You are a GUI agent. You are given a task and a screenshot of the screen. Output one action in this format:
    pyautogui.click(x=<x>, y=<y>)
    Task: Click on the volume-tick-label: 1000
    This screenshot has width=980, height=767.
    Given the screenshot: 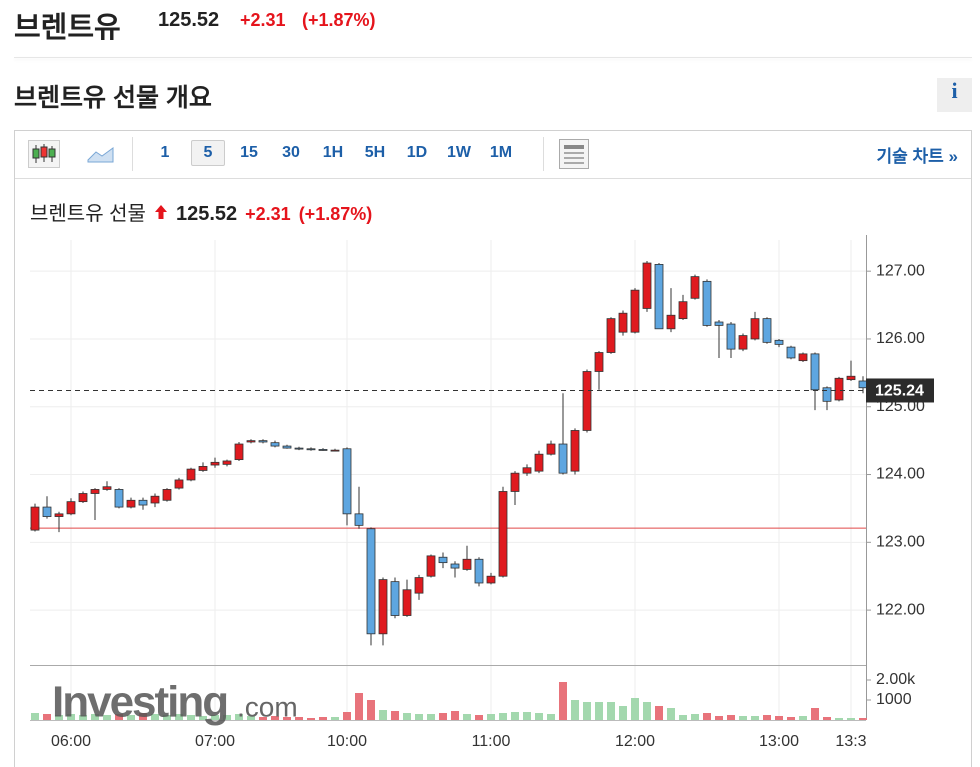 What is the action you would take?
    pyautogui.click(x=894, y=699)
    